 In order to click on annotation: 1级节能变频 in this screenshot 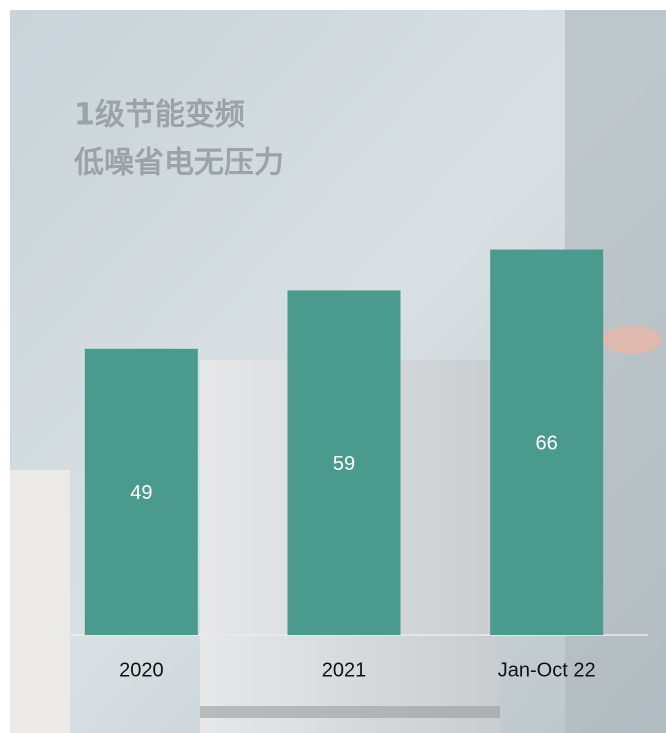, I will do `click(159, 115)`.